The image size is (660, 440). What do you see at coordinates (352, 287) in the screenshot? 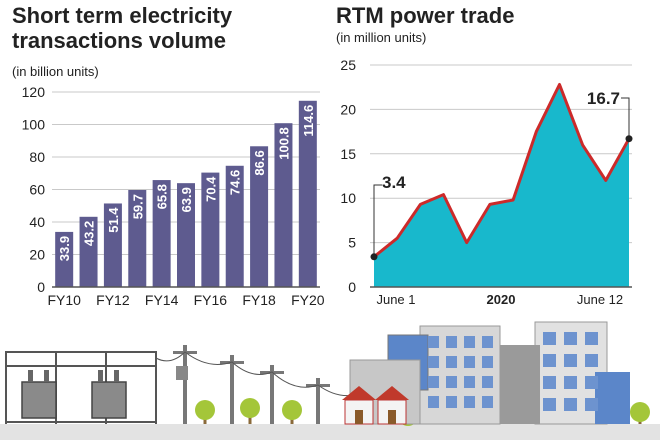
I see `area-y-tick-label: 0` at bounding box center [352, 287].